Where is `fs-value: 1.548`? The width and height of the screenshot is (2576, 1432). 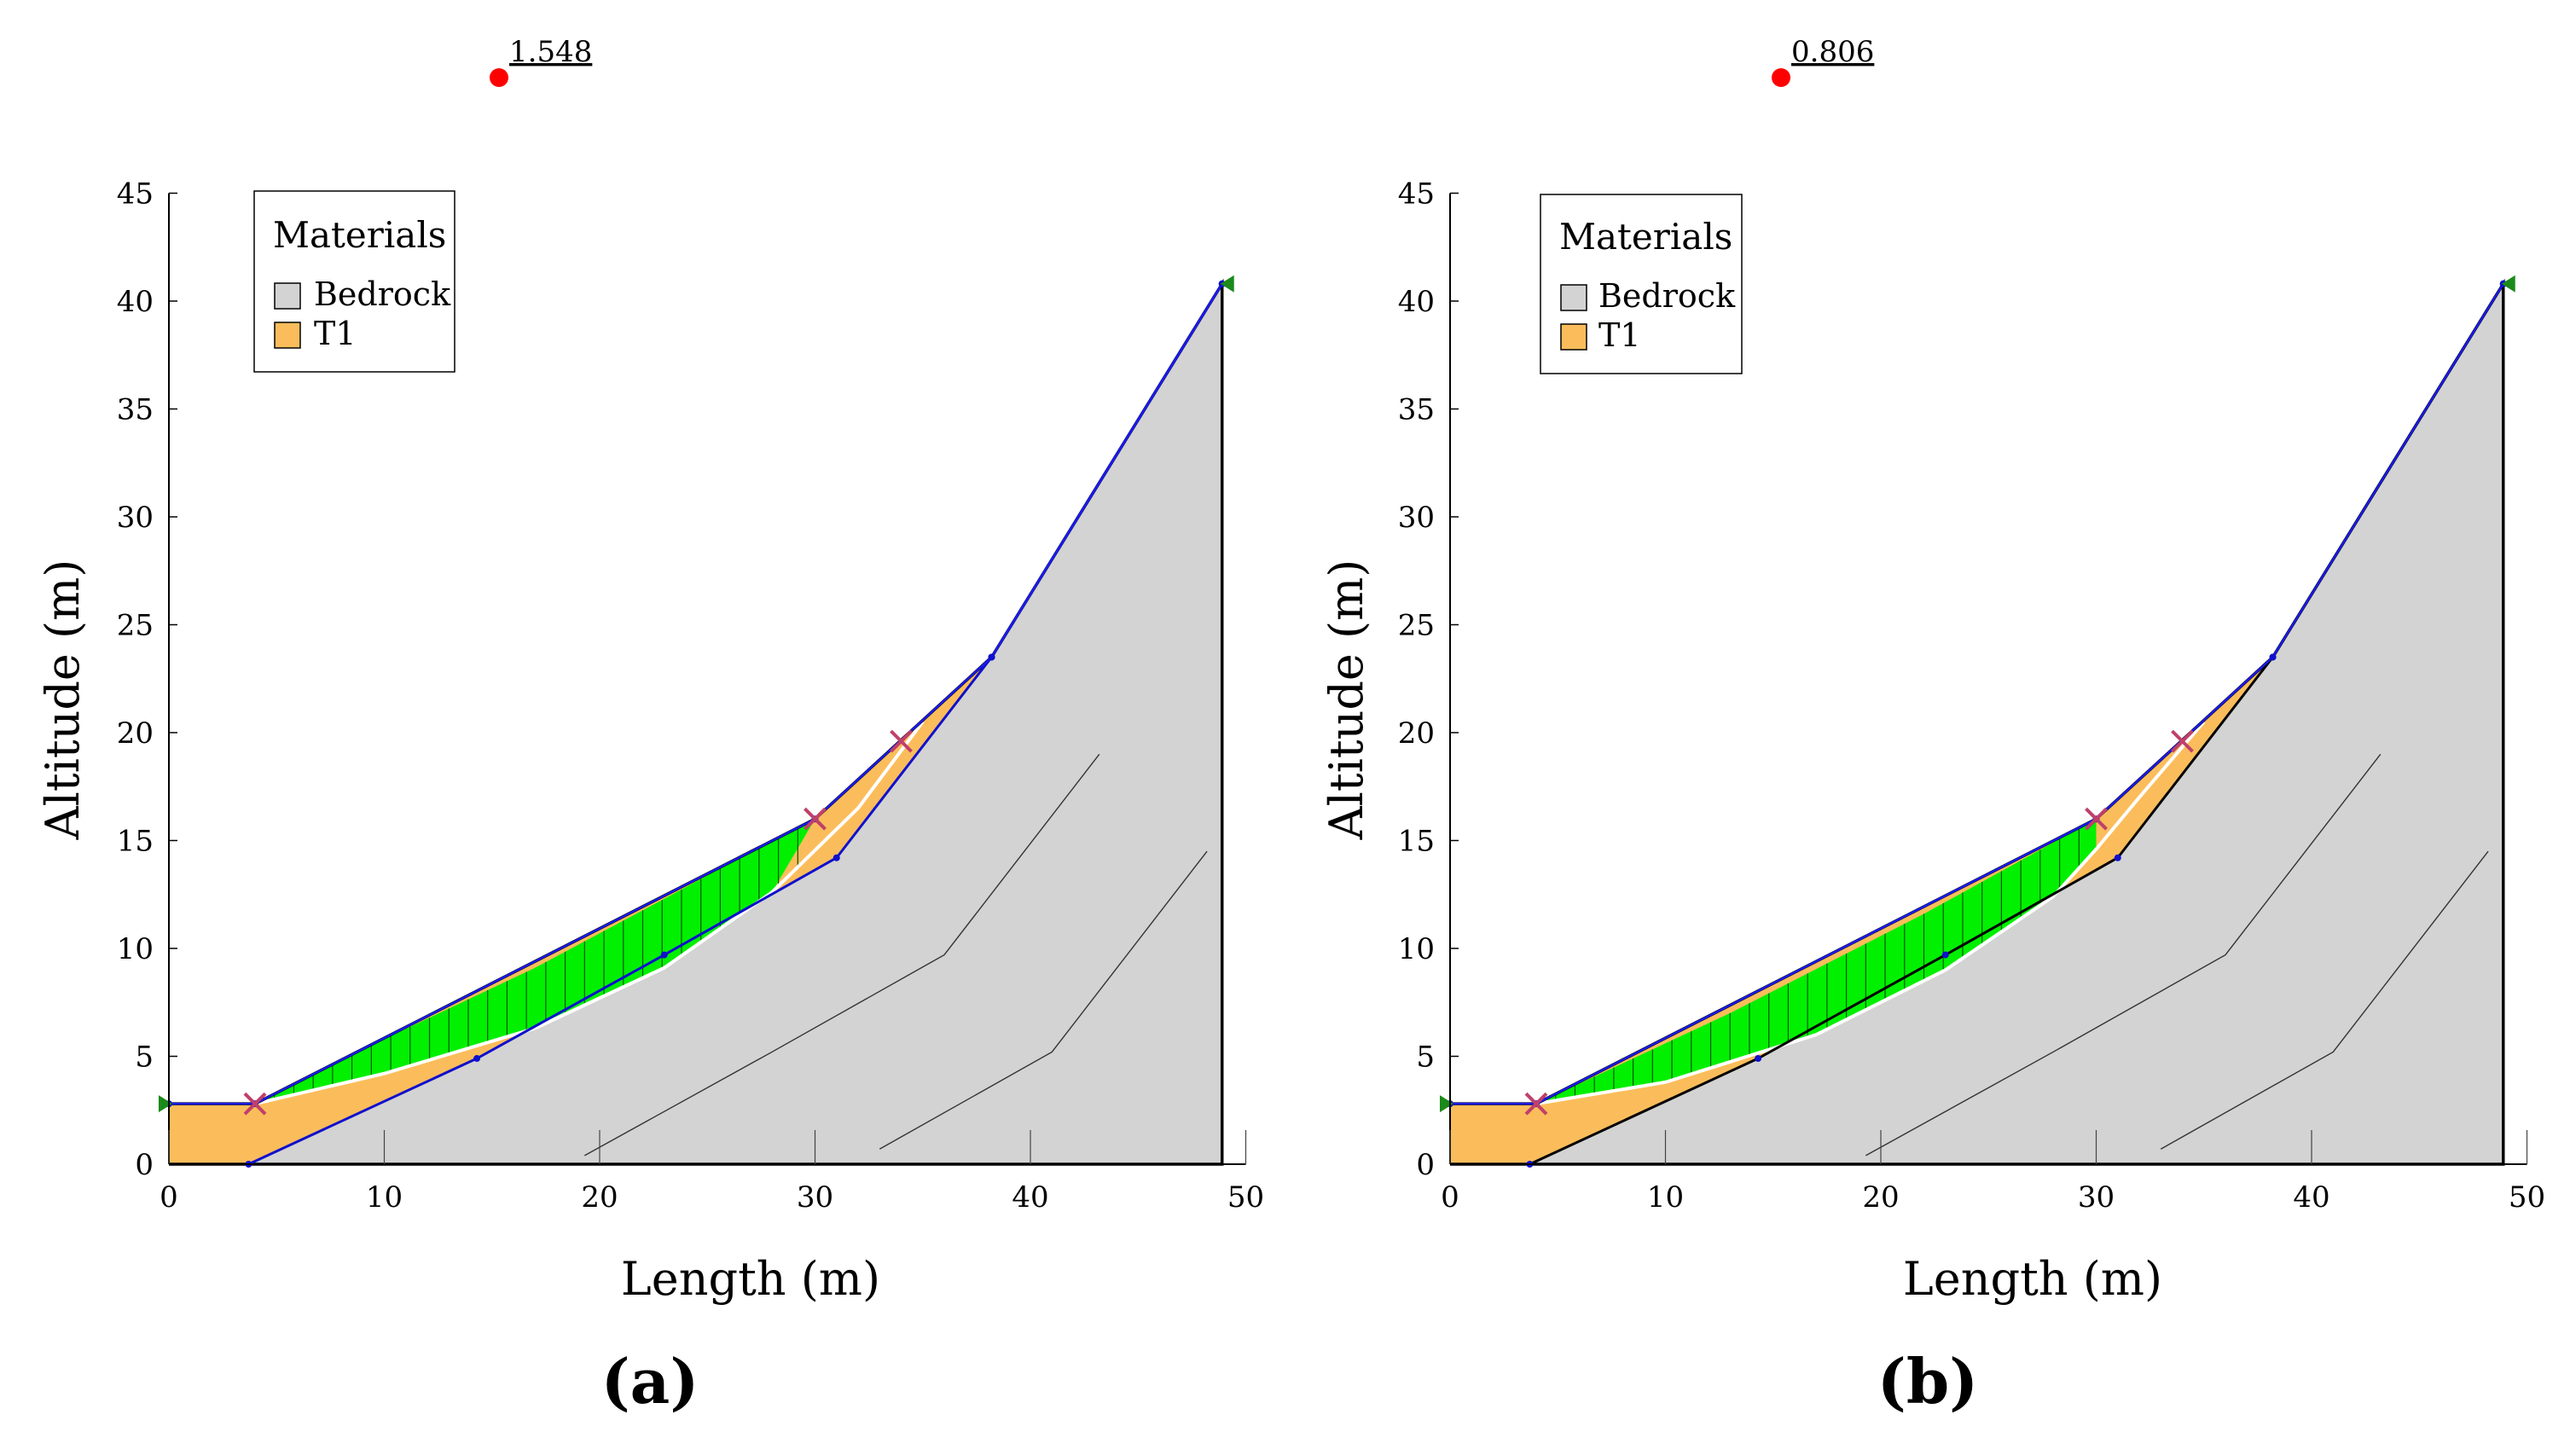
fs-value: 1.548 is located at coordinates (550, 52).